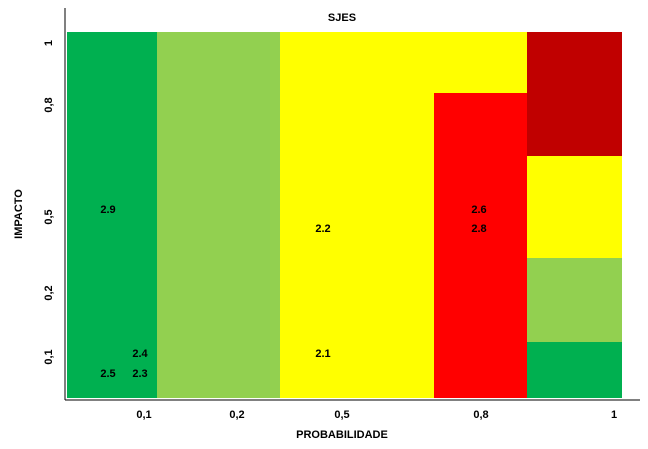 The image size is (648, 449). Describe the element at coordinates (49, 216) in the screenshot. I see `y-tick-label: 0,5` at that location.